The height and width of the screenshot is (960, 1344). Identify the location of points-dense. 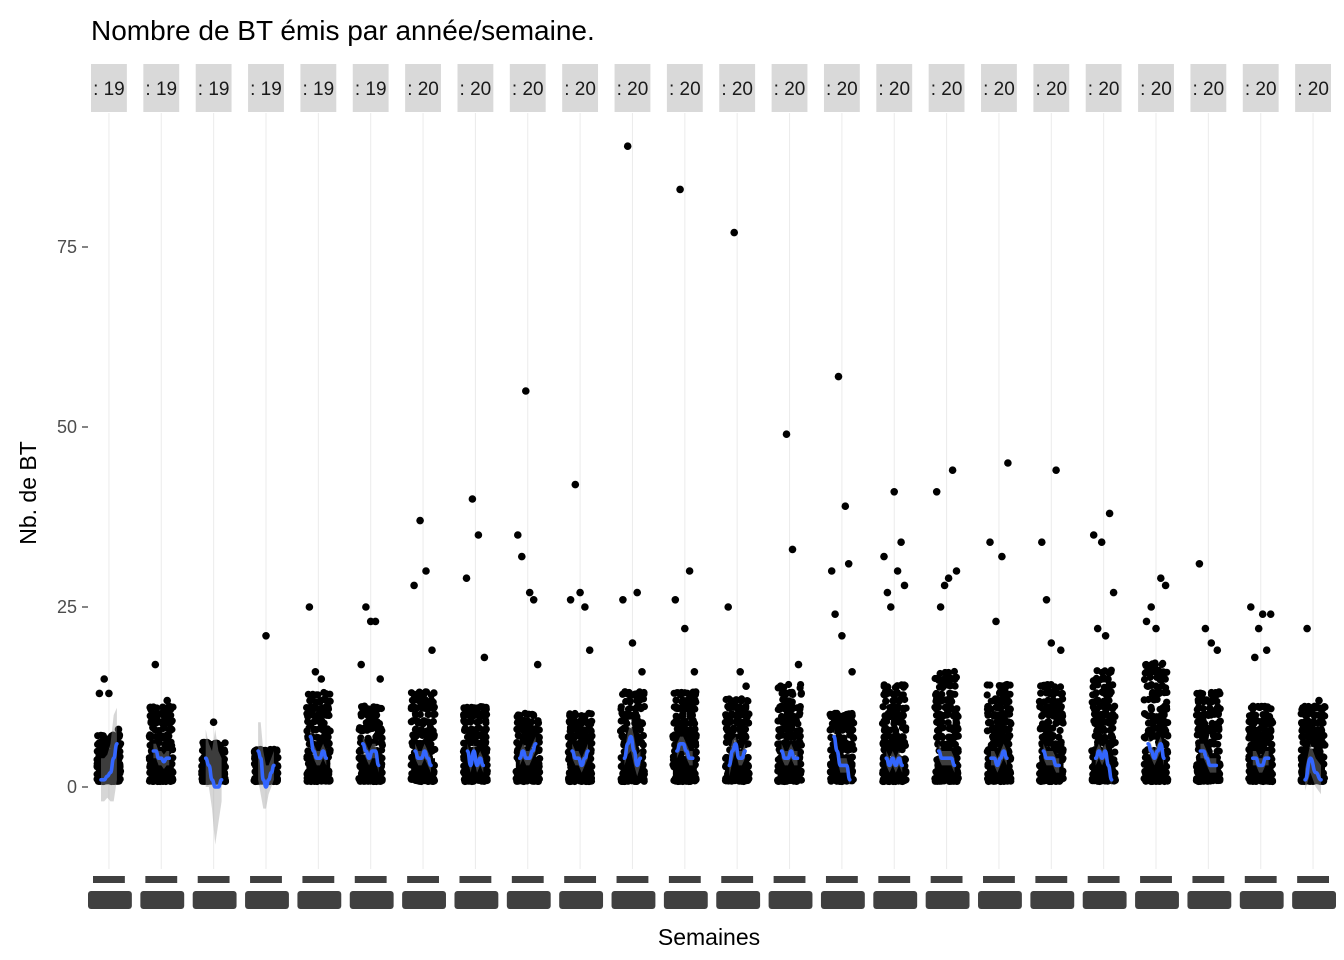
(475, 744).